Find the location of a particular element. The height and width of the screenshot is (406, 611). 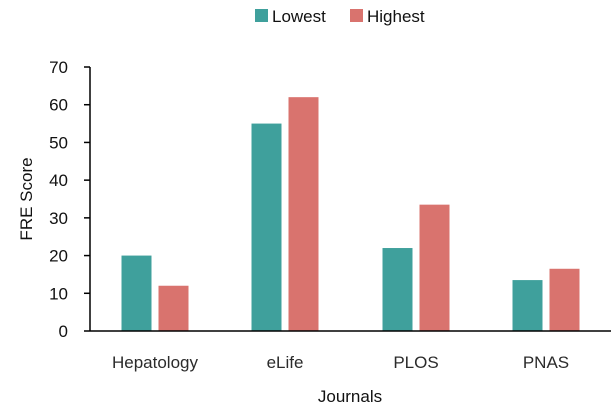

y-tick-label: 30 is located at coordinates (58, 218).